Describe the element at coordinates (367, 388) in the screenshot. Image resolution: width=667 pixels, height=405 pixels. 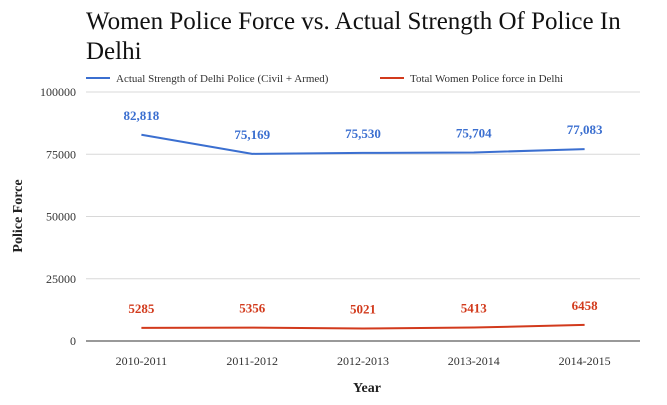
I see `x-axis-label: Year` at that location.